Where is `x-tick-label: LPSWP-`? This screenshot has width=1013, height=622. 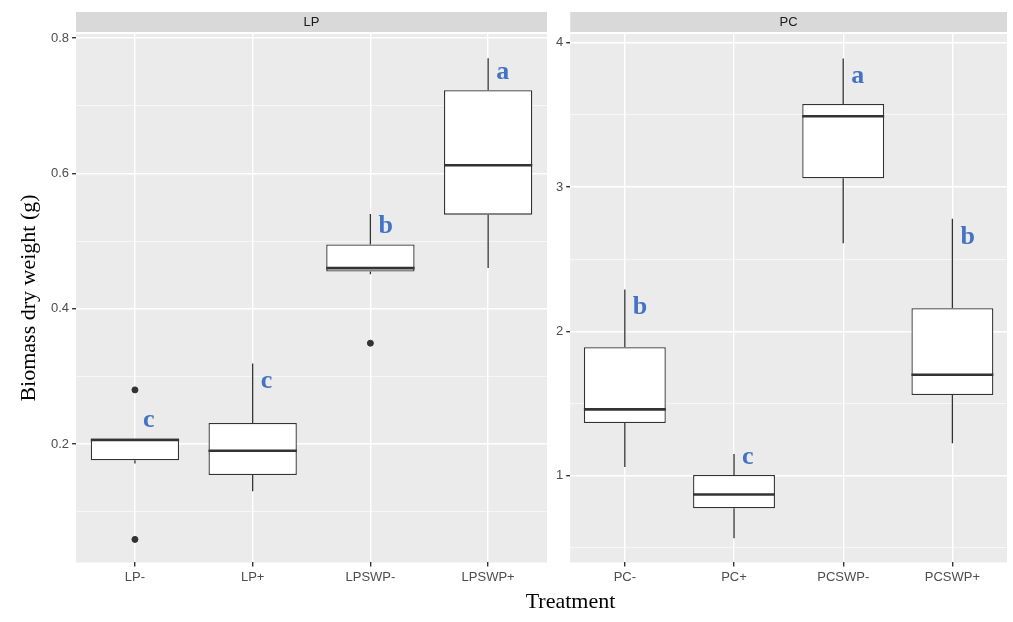
x-tick-label: LPSWP- is located at coordinates (370, 576).